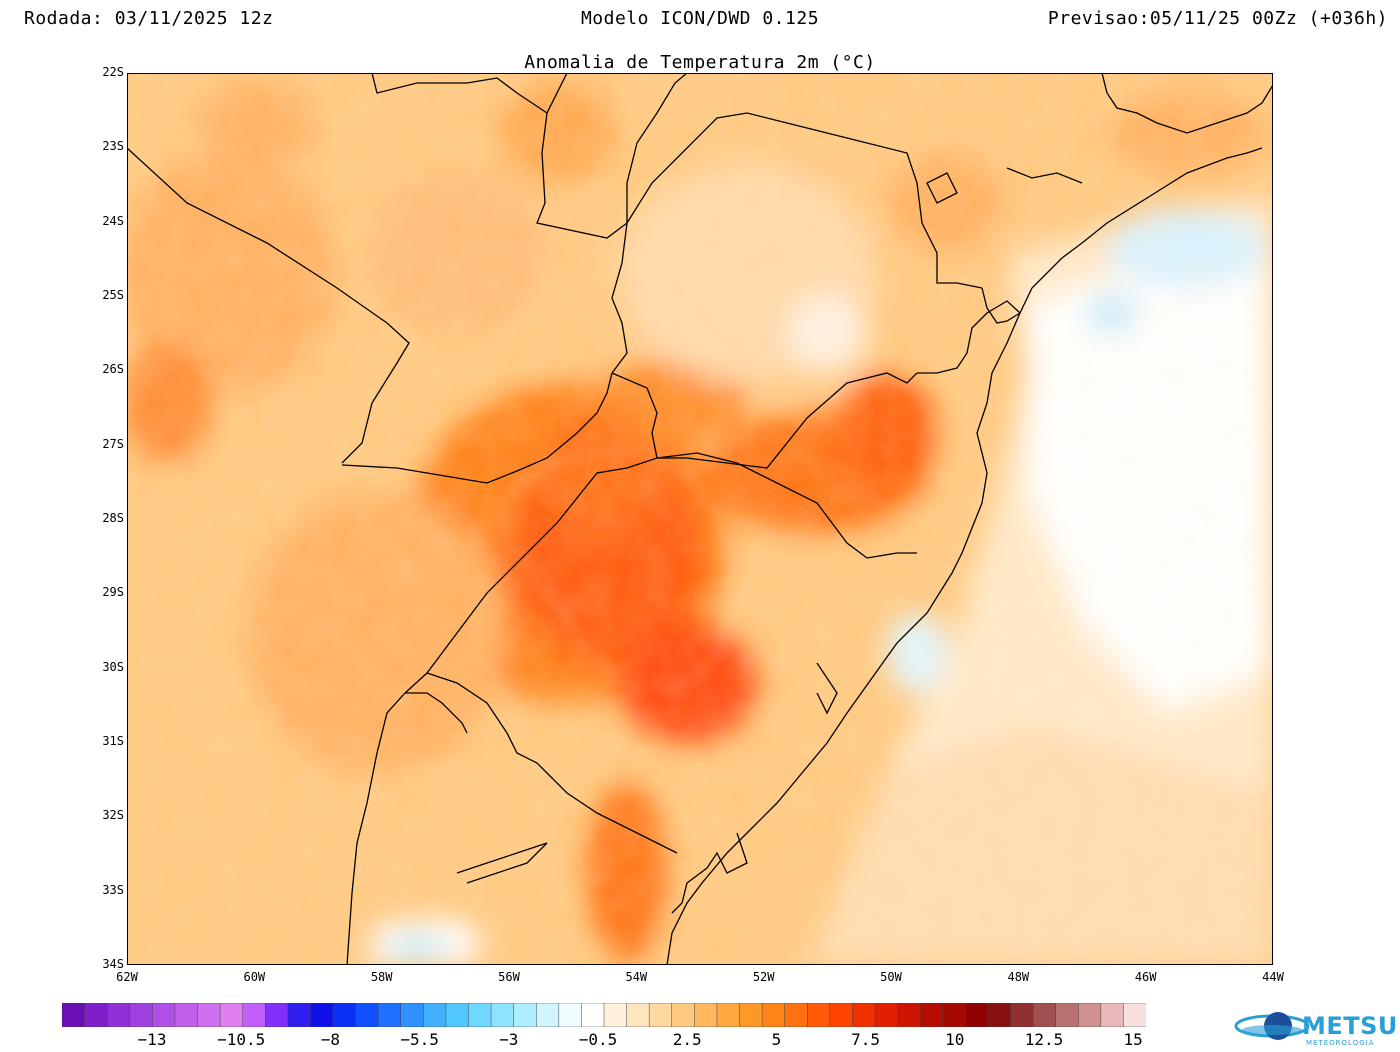 The width and height of the screenshot is (1400, 1052). I want to click on lat-tick-label: 27S, so click(113, 443).